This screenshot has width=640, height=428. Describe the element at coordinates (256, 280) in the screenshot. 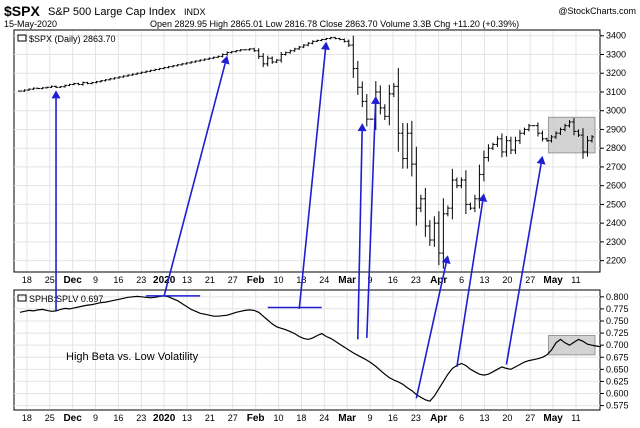

I see `price-x-tick-label: Feb` at that location.